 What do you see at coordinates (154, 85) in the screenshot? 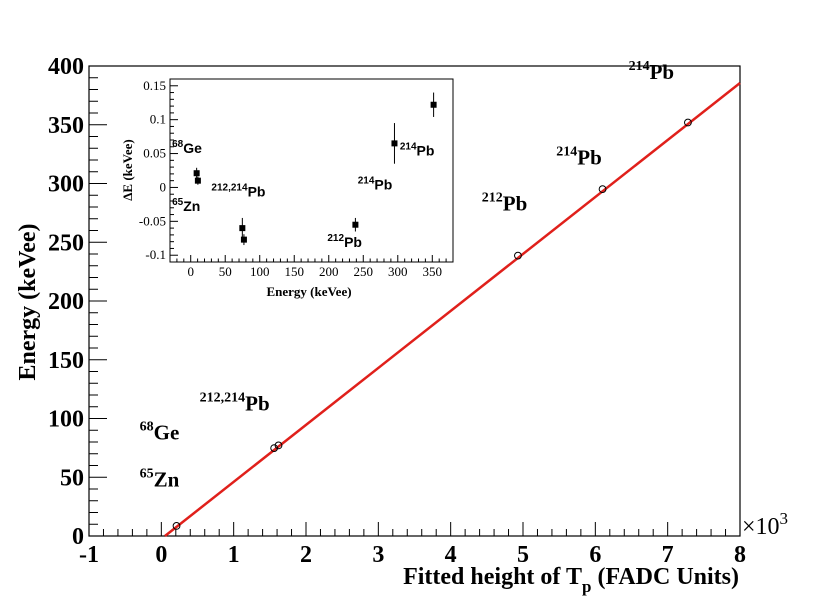
I see `inset-y-tick-label: 0.15` at bounding box center [154, 85].